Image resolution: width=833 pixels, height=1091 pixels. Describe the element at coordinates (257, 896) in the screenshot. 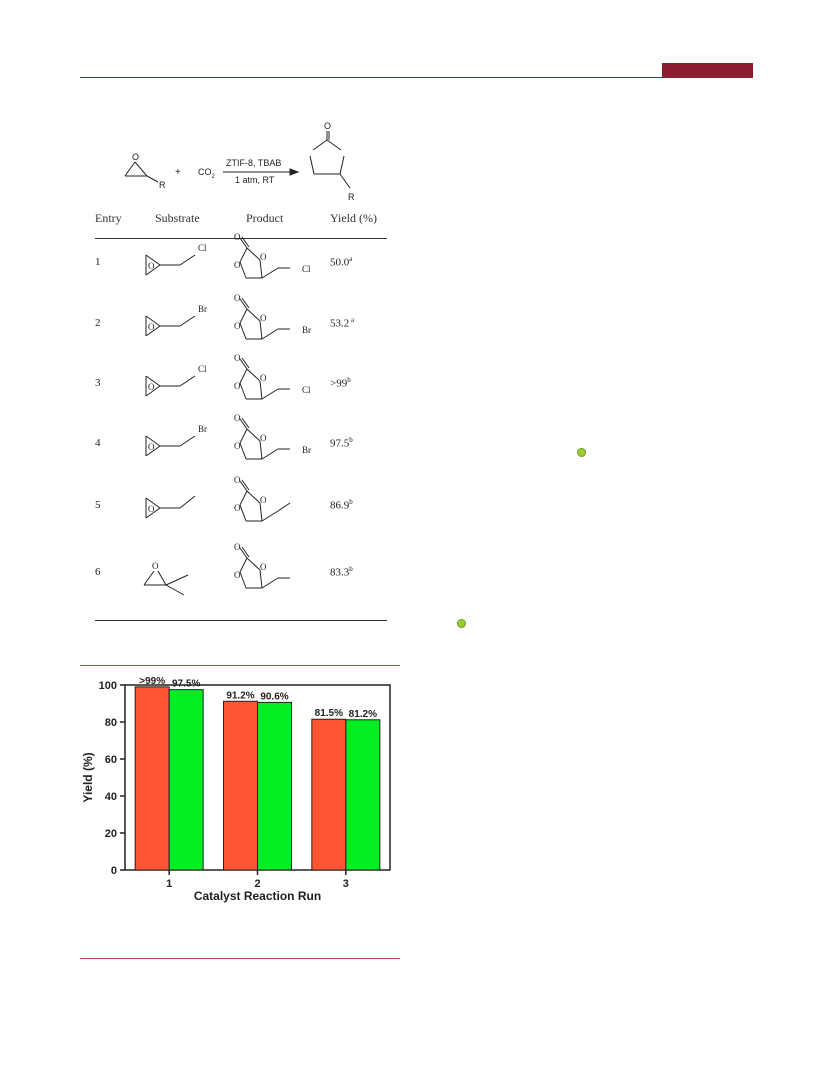

I see `x-axis-label: Catalyst Reaction Run` at that location.